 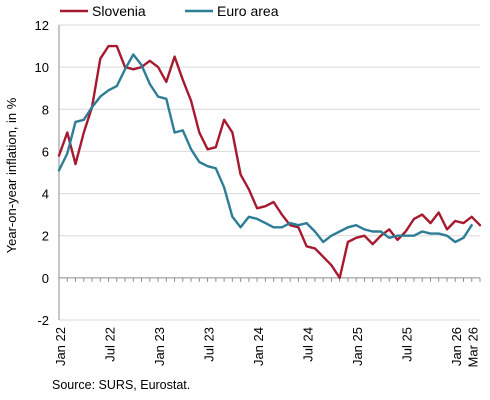 I want to click on x-tick-label: Jan 23, so click(x=159, y=346).